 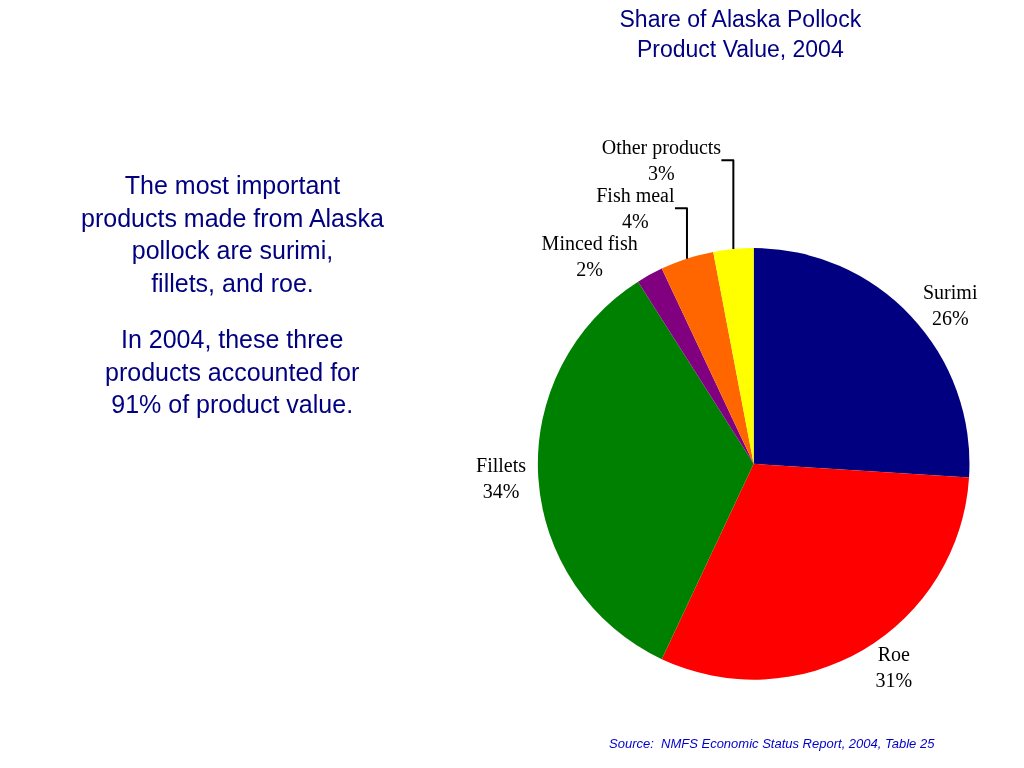 I want to click on slice-label: Other products, so click(x=661, y=148).